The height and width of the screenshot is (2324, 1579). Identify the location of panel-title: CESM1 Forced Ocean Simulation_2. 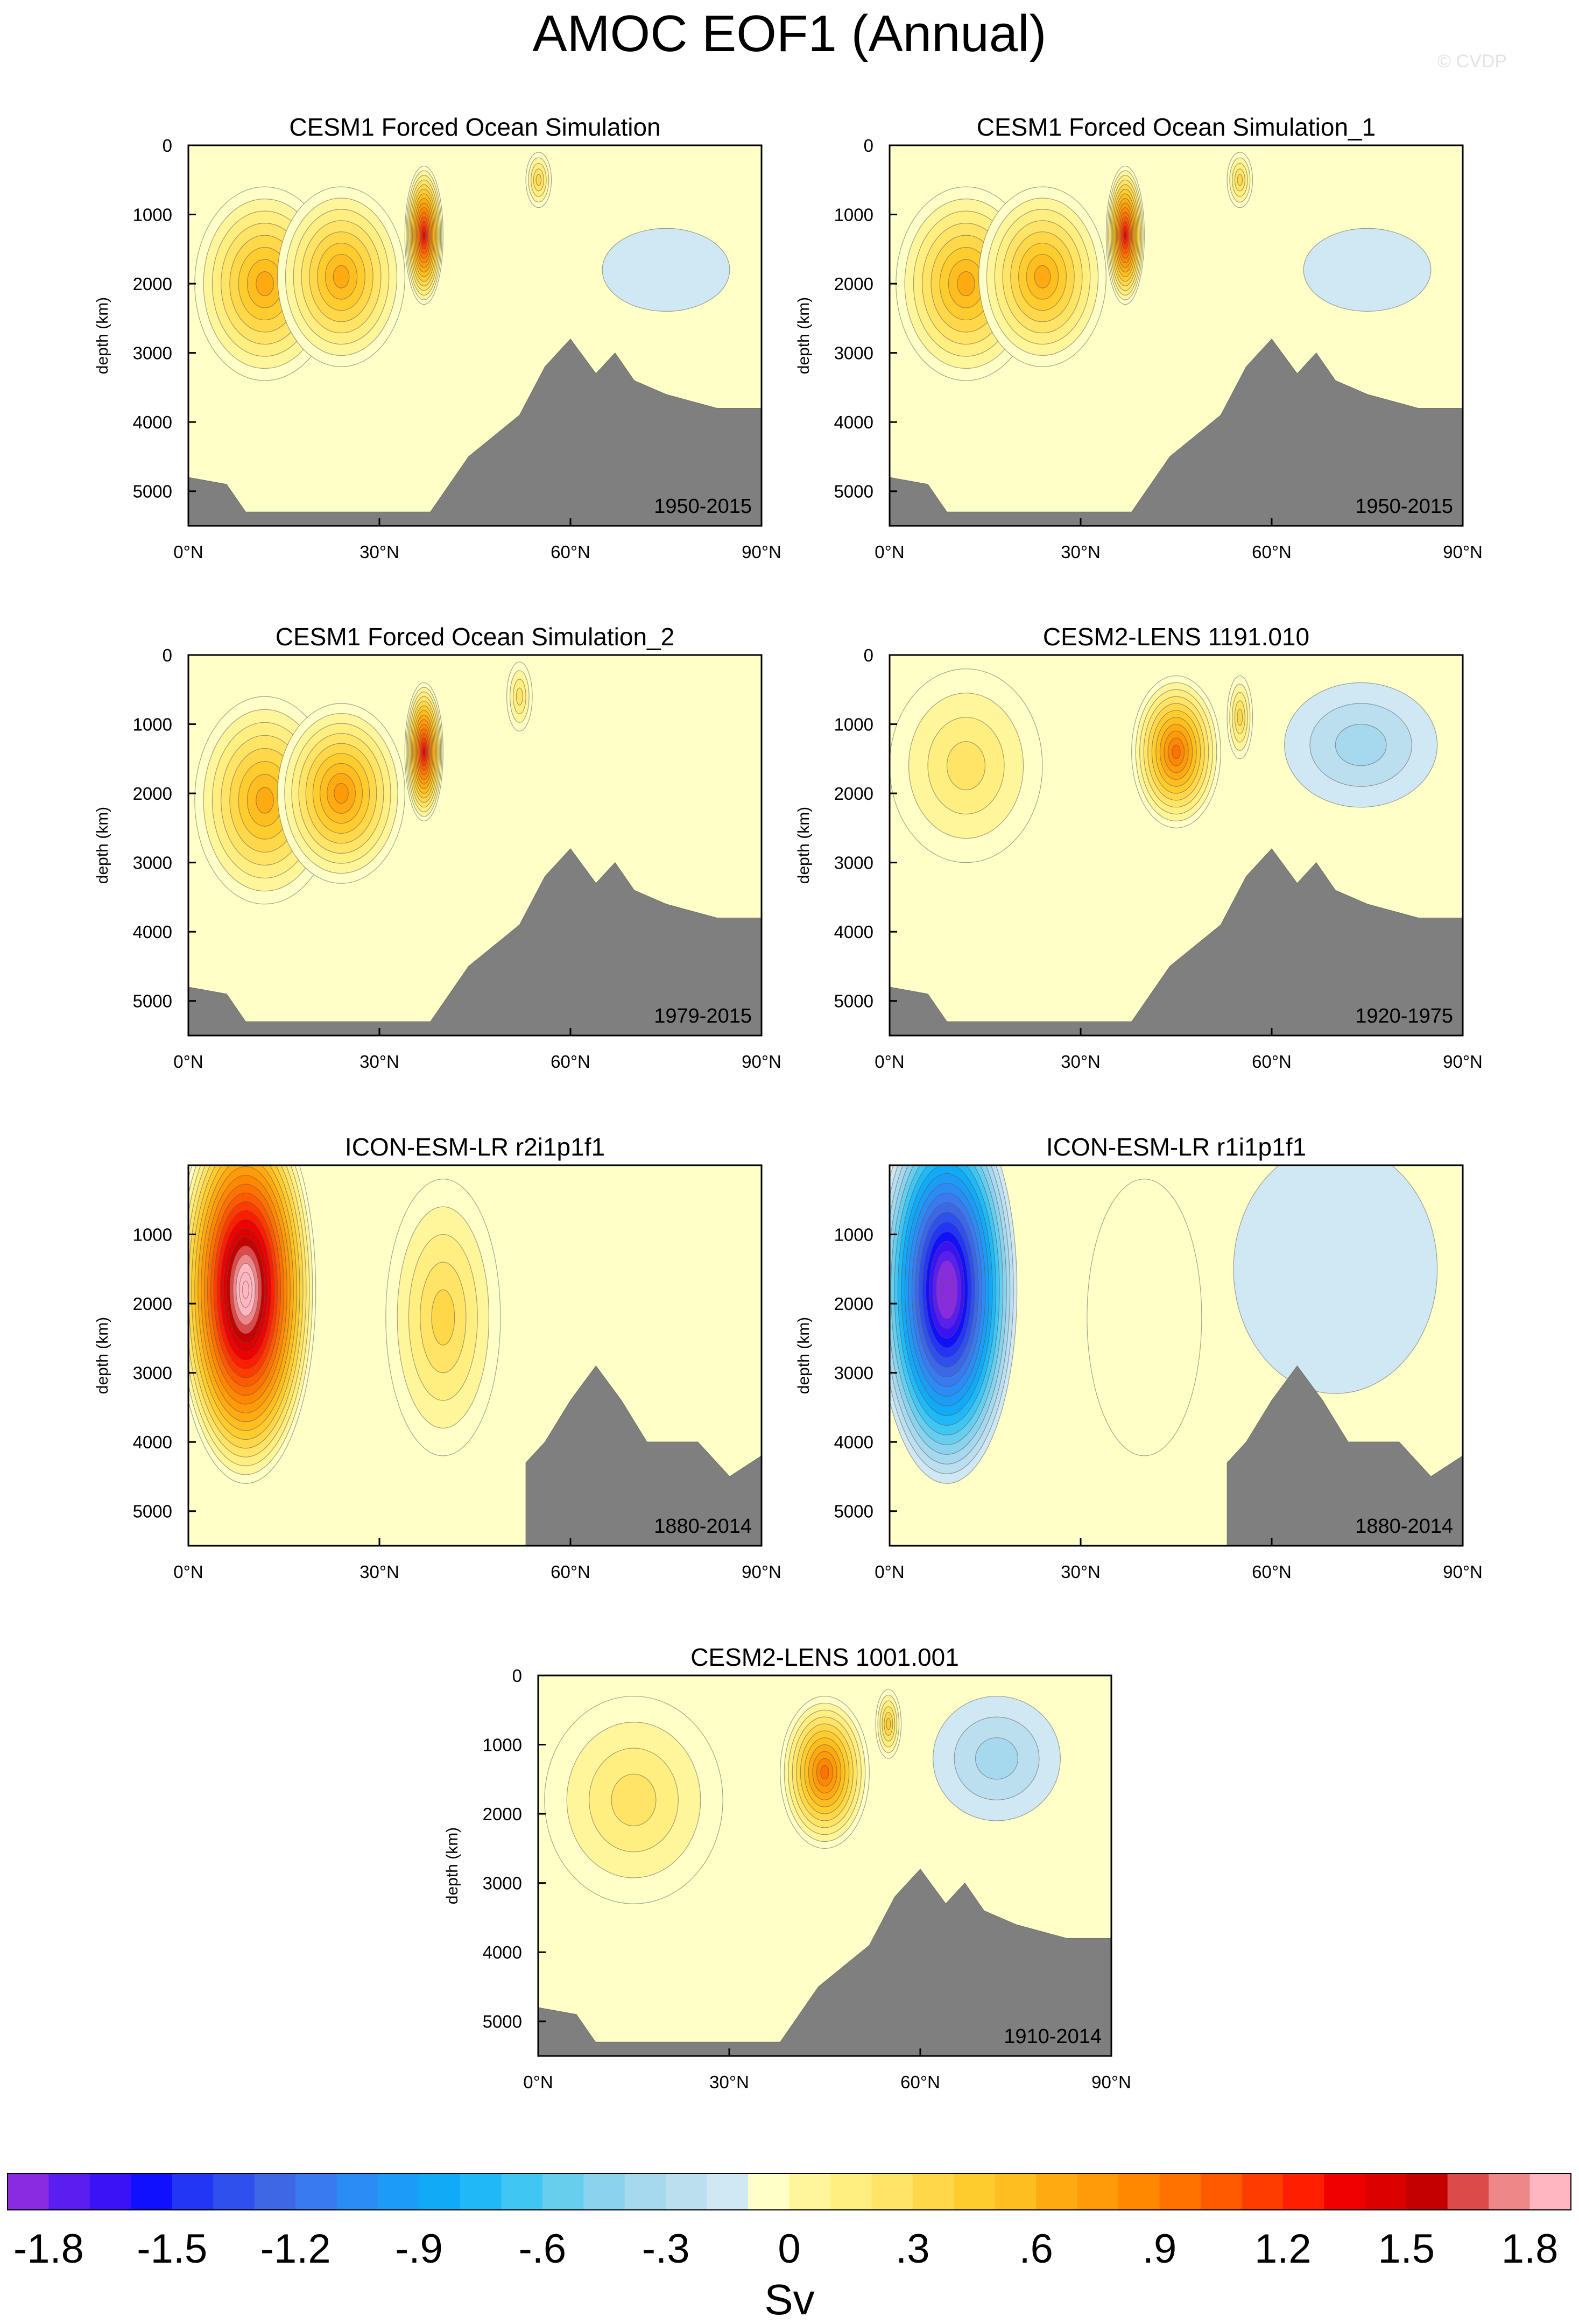
(475, 637).